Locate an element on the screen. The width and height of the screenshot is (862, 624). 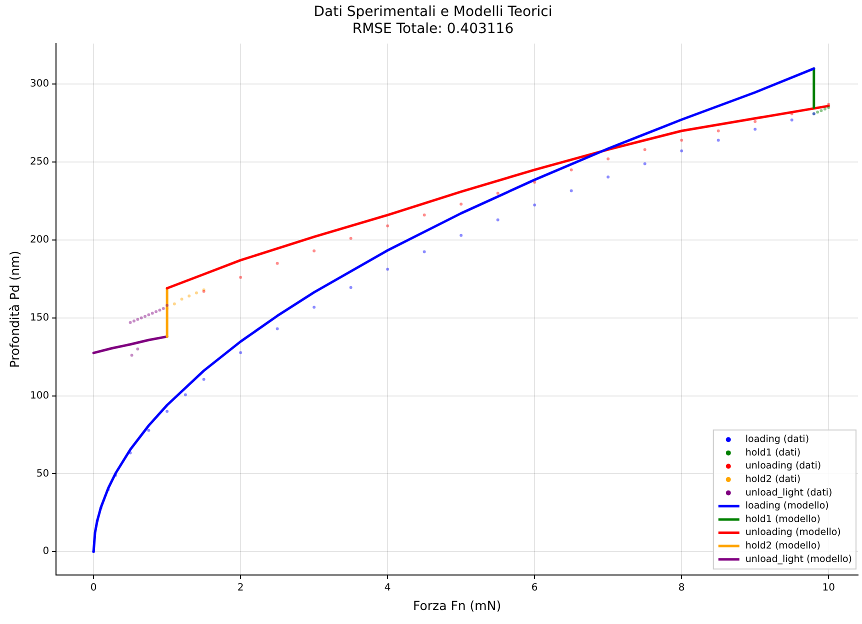
legend-label: loading (modello) is located at coordinates (787, 506).